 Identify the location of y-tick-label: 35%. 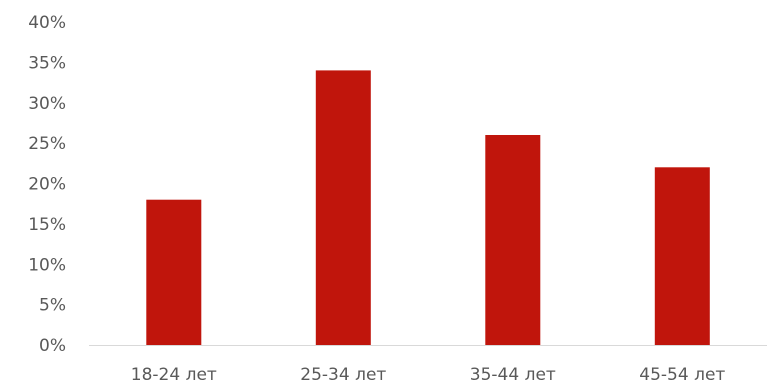
(47, 63).